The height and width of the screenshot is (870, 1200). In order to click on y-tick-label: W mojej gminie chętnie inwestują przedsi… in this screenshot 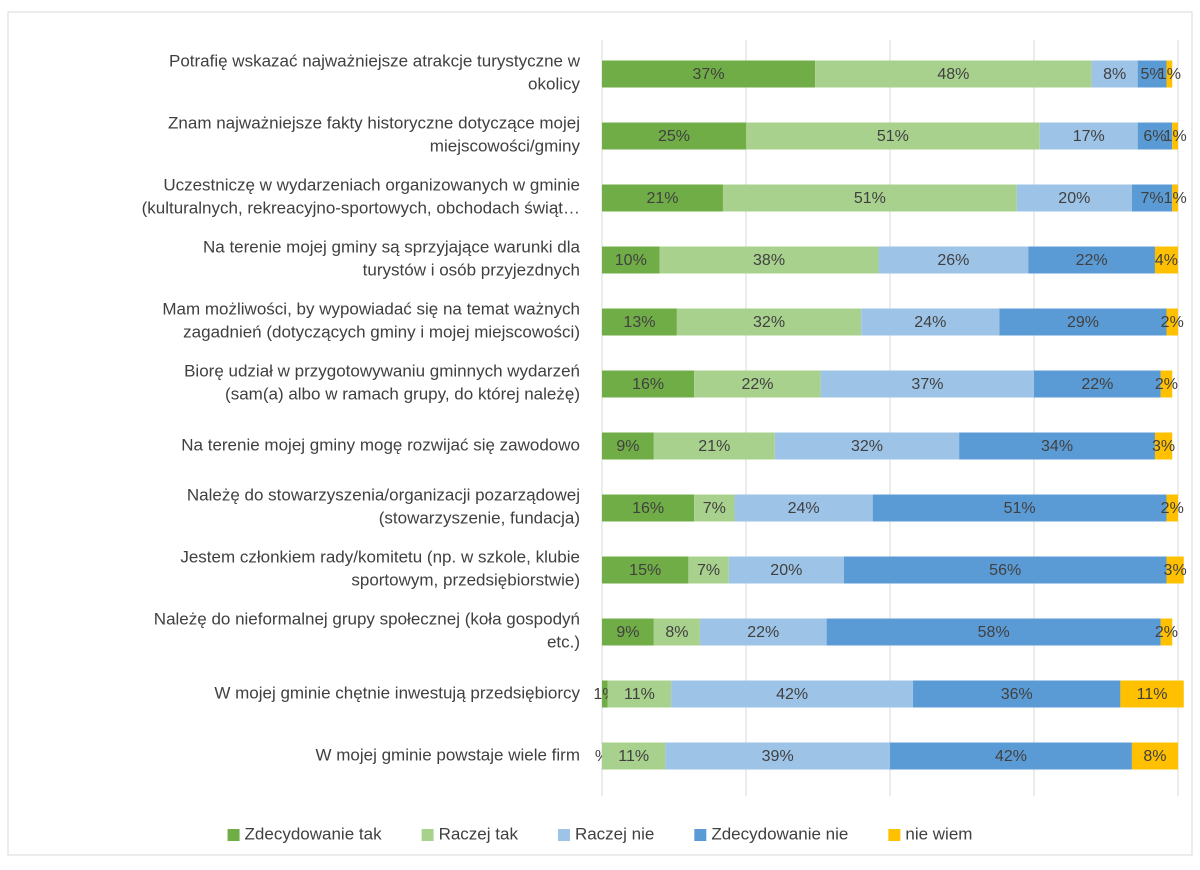, I will do `click(397, 692)`.